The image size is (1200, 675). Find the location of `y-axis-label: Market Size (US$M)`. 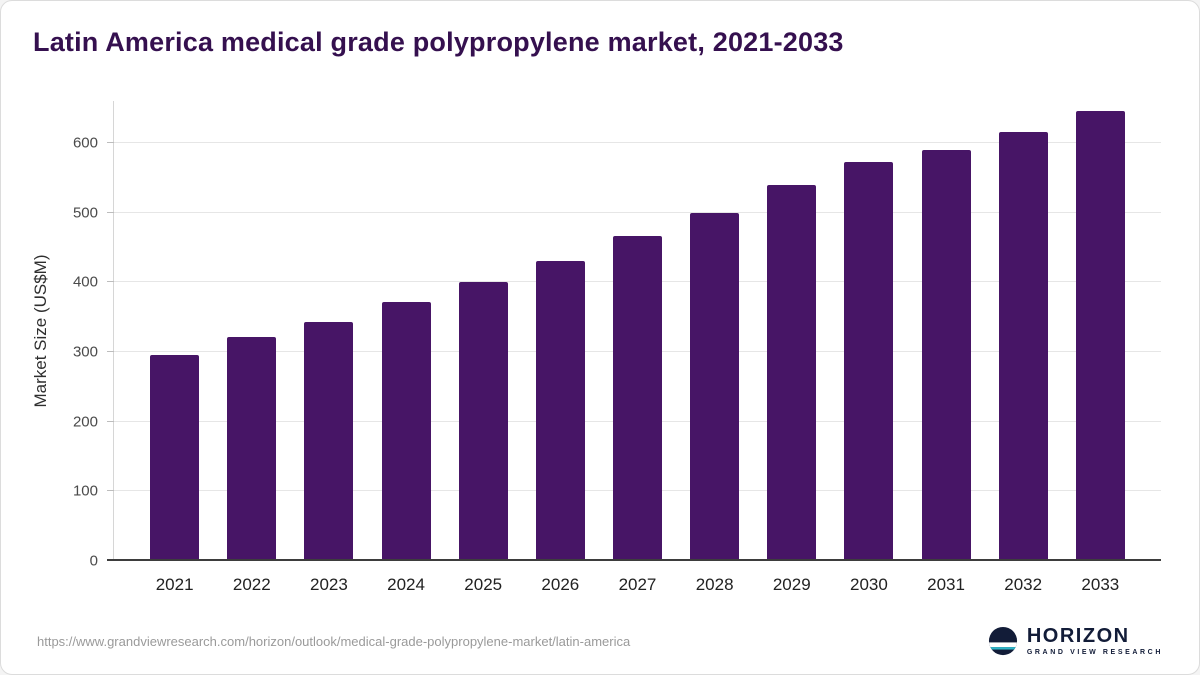

y-axis-label: Market Size (US$M) is located at coordinates (40, 331).